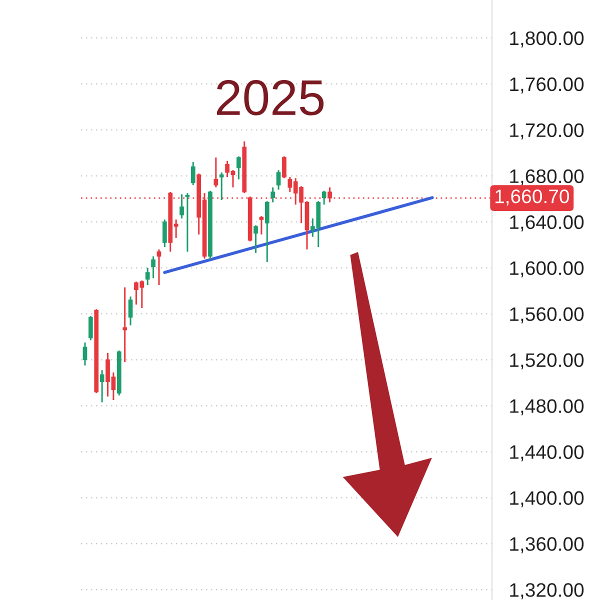 The width and height of the screenshot is (600, 600). What do you see at coordinates (547, 407) in the screenshot?
I see `y-tick-label: 1,480.00` at bounding box center [547, 407].